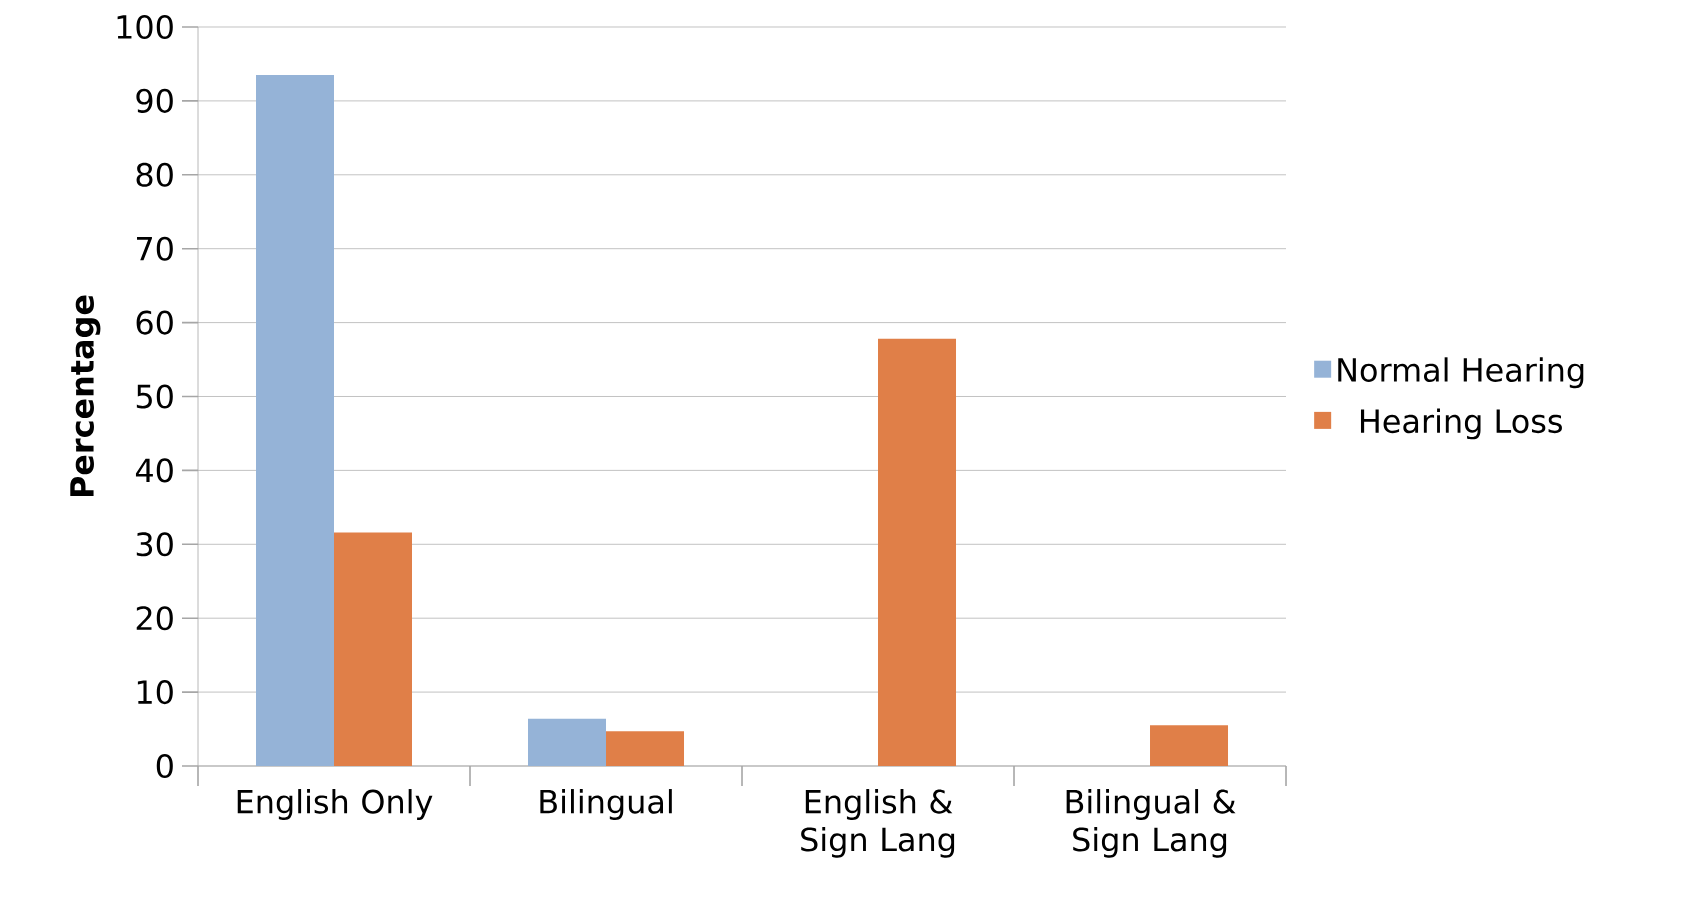  What do you see at coordinates (1461, 373) in the screenshot?
I see `legend-label: Normal Hearing` at bounding box center [1461, 373].